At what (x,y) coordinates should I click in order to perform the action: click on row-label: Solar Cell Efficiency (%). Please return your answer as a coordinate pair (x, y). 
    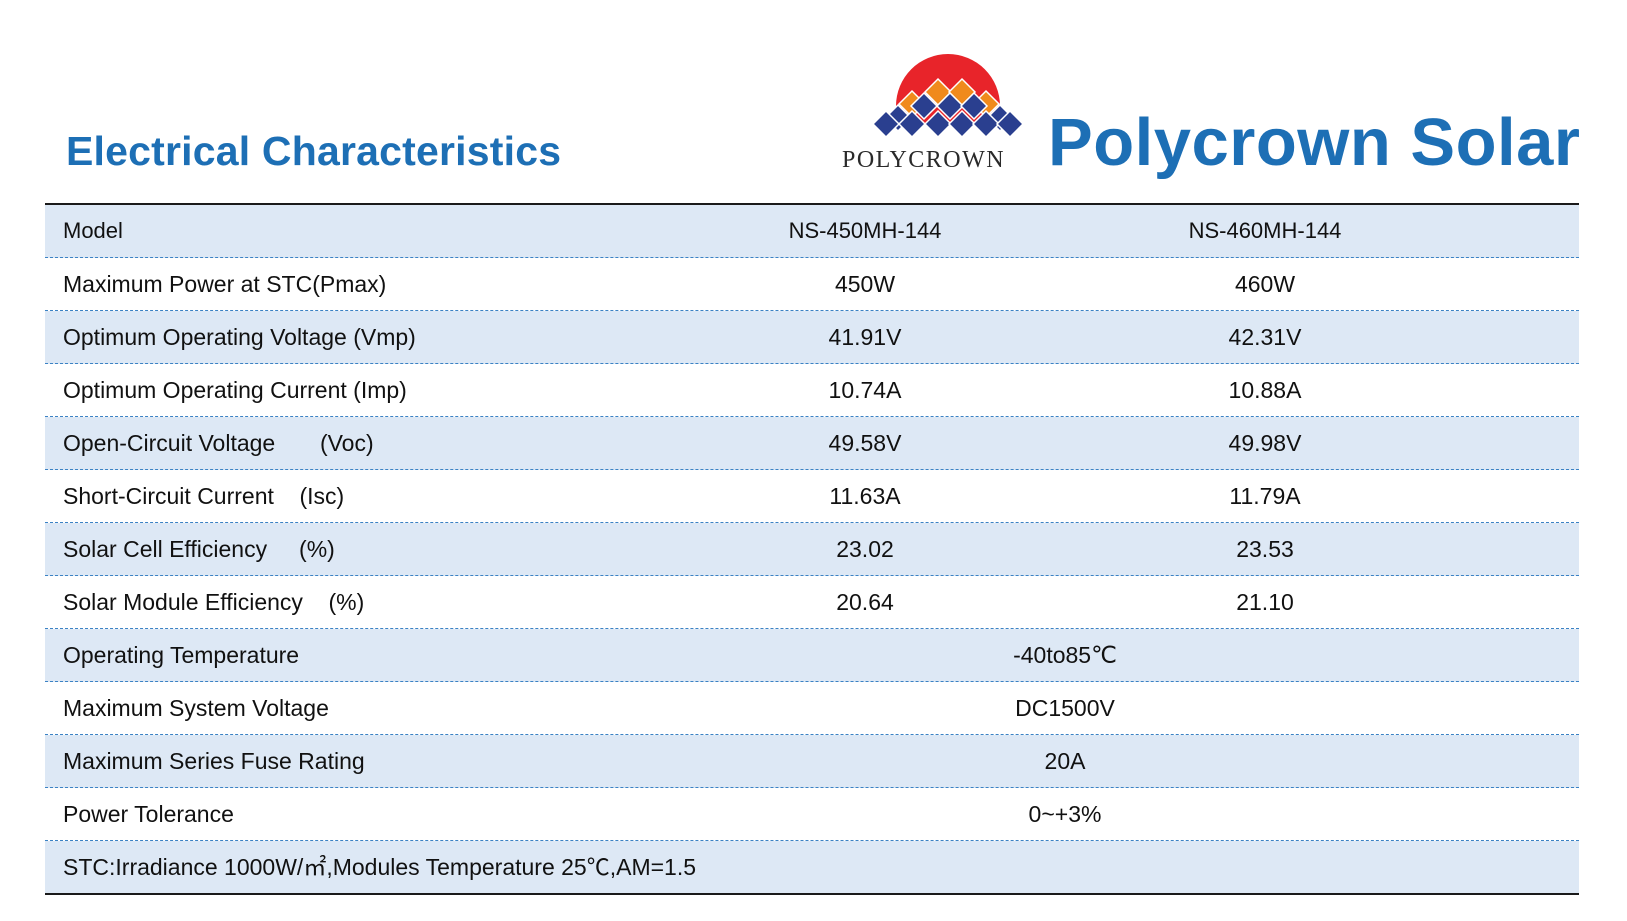
    Looking at the image, I should click on (199, 549).